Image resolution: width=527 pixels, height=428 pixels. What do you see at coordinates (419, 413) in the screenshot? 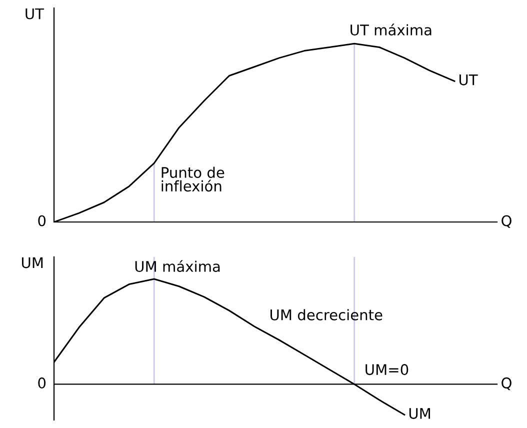
I see `series-label: UM` at bounding box center [419, 413].